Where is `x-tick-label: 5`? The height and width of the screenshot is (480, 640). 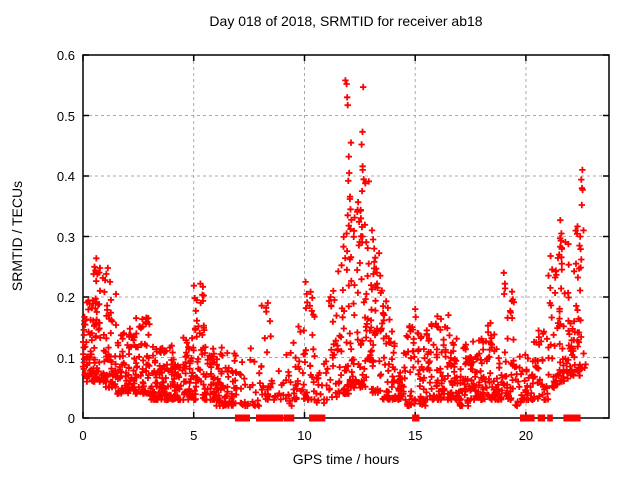 x-tick-label: 5 is located at coordinates (194, 435).